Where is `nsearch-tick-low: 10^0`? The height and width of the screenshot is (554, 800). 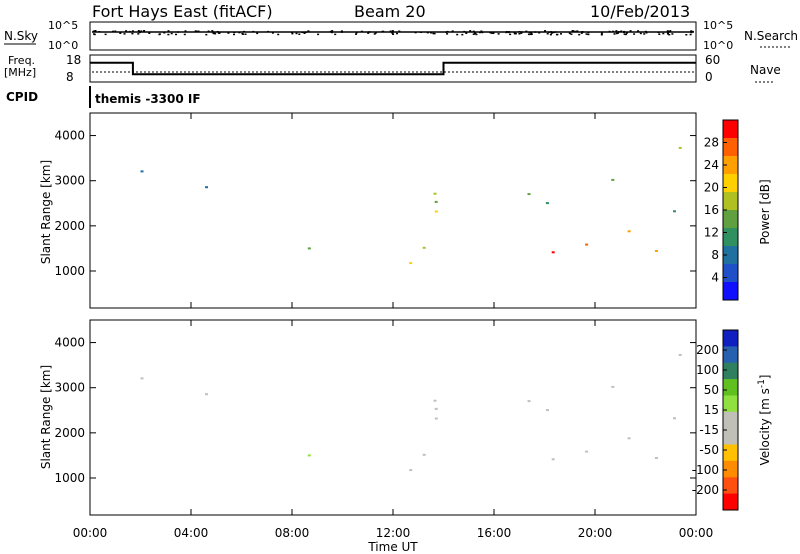 nsearch-tick-low: 10^0 is located at coordinates (718, 45).